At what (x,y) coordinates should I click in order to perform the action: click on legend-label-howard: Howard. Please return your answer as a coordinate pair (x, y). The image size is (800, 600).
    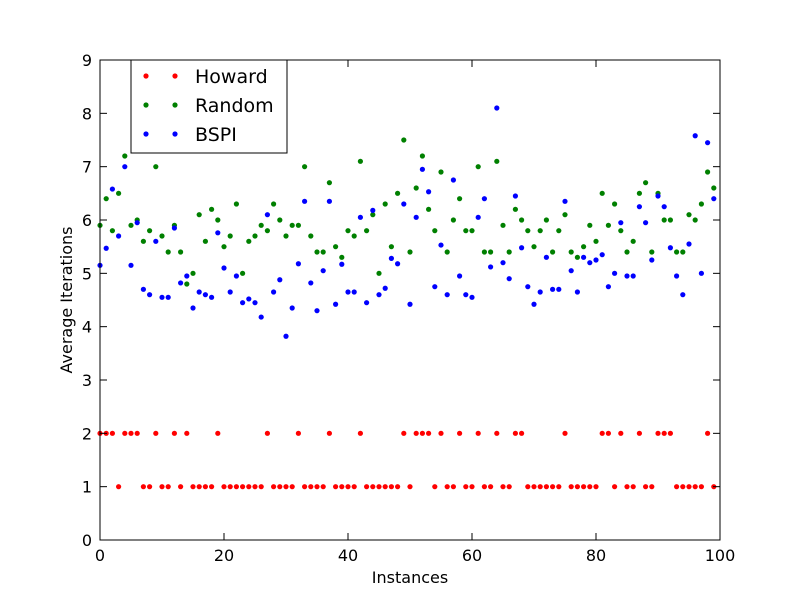
    Looking at the image, I should click on (231, 77).